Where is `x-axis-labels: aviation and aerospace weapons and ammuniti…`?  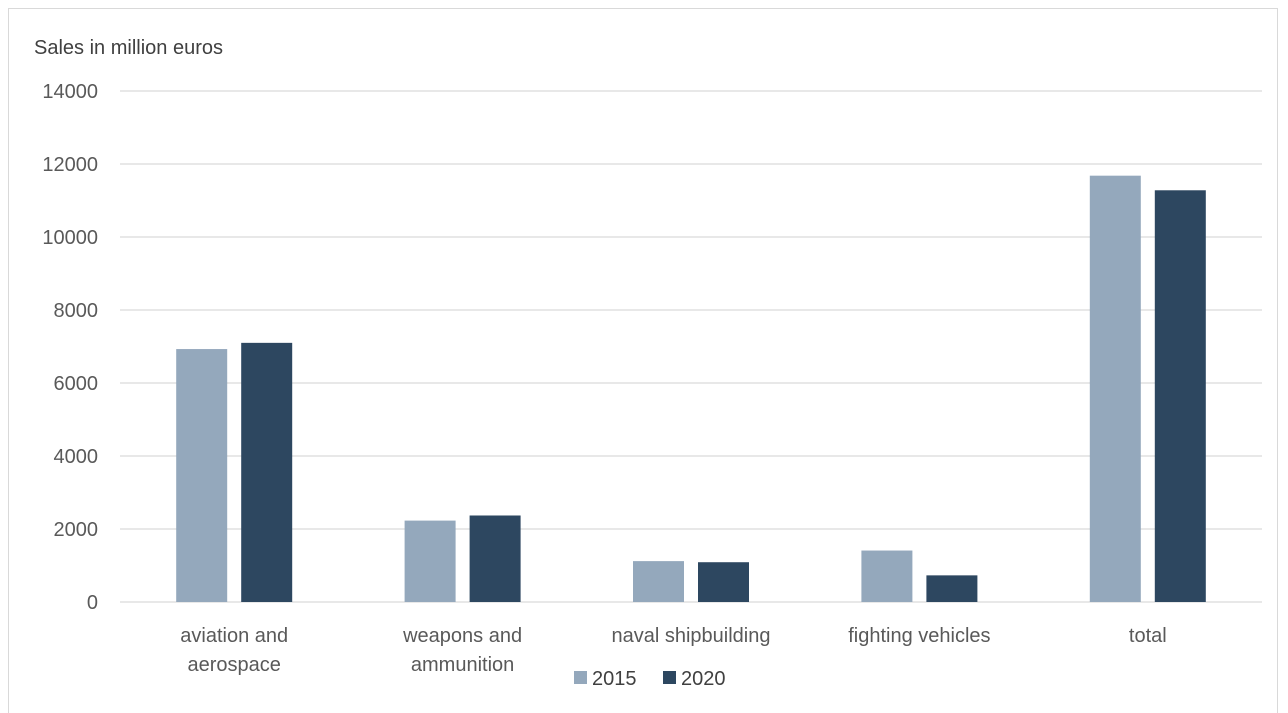
x-axis-labels: aviation and aerospace weapons and ammuniti… is located at coordinates (673, 650).